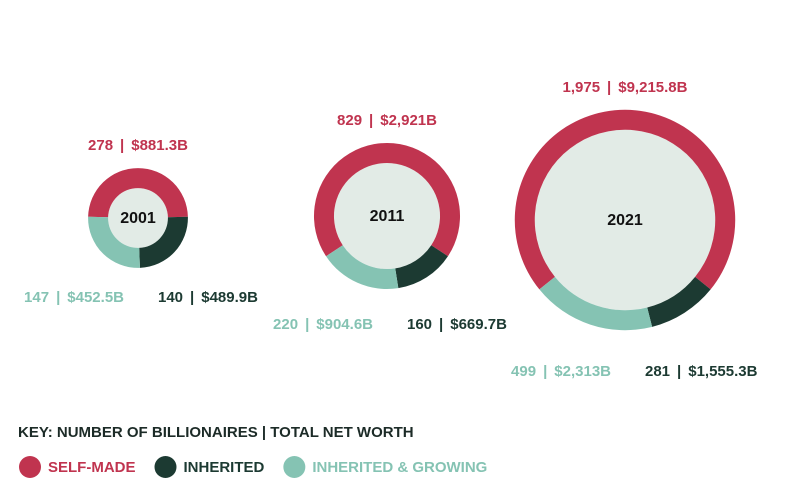 This screenshot has width=800, height=500. I want to click on net-worth-label: $9,215.8B, so click(652, 87).